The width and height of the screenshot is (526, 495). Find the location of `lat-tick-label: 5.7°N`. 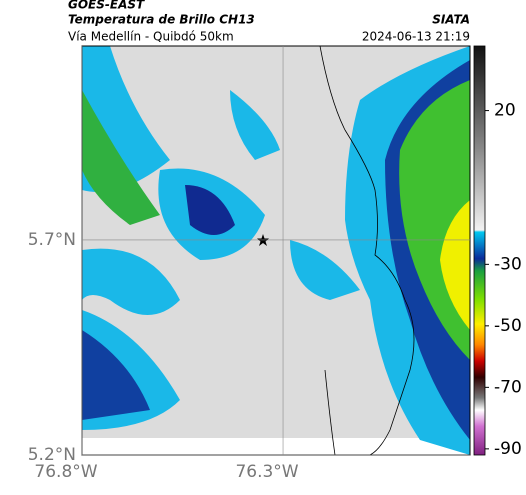

lat-tick-label: 5.7°N is located at coordinates (52, 240).